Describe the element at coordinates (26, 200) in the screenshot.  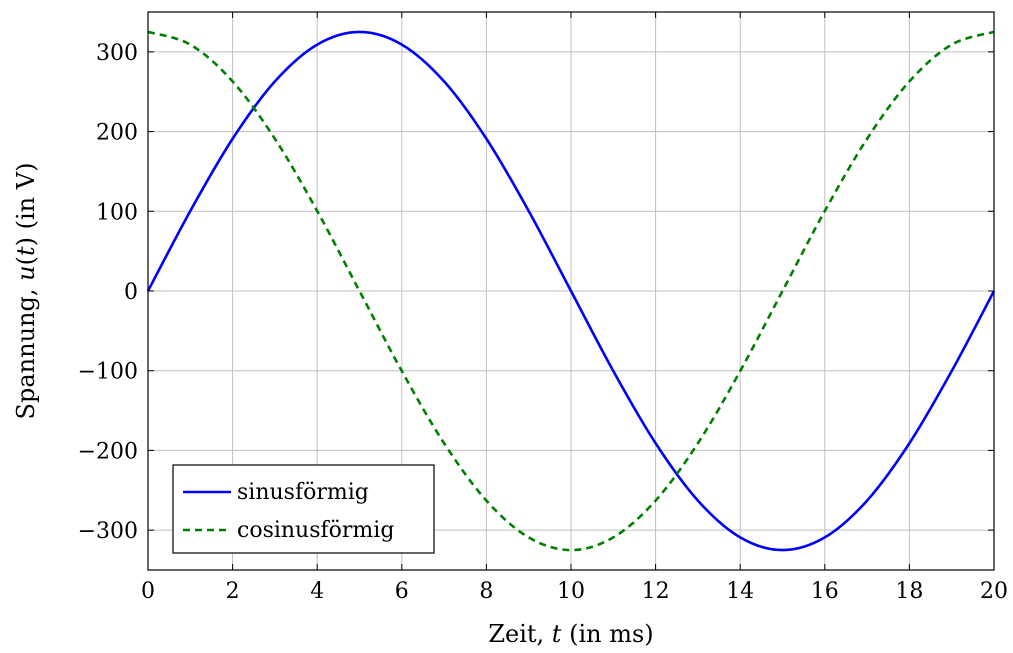
I see `y-axis-label-suffix: (in V)` at that location.